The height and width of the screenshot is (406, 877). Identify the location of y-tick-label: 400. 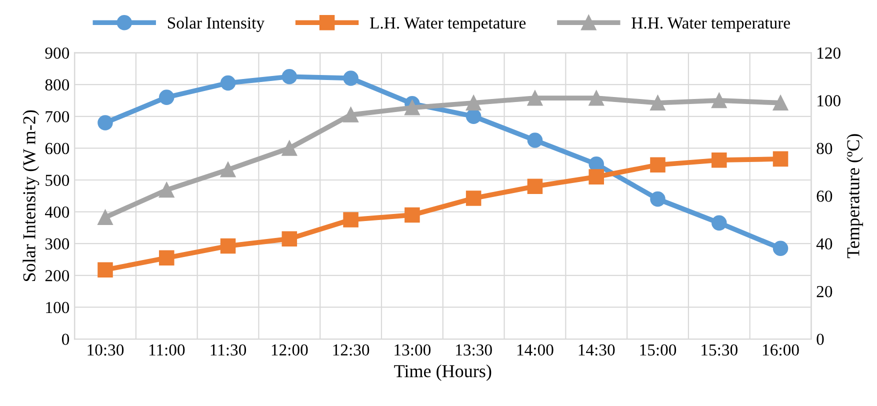
(57, 212).